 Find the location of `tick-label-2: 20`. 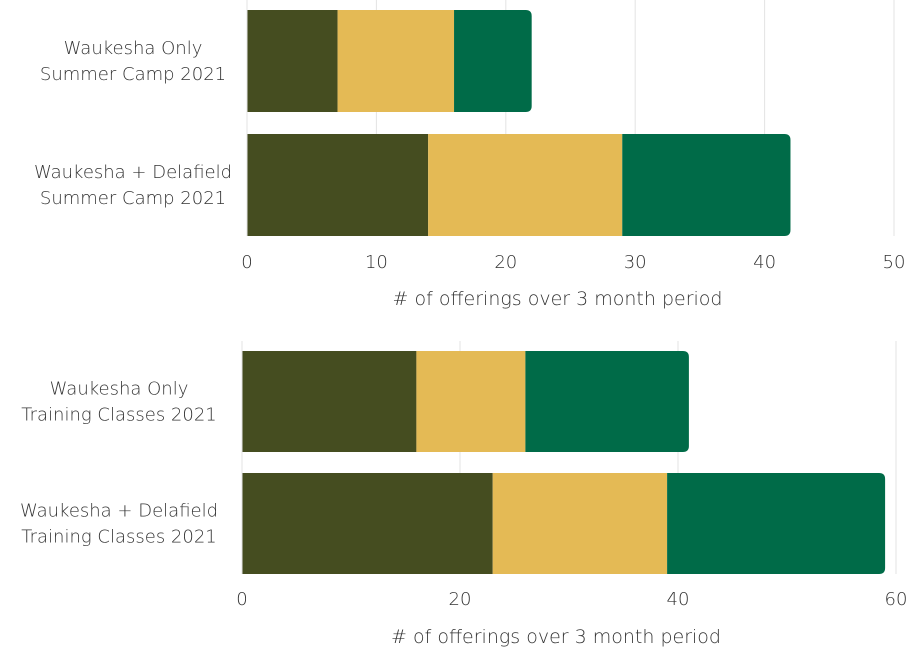

tick-label-2: 20 is located at coordinates (505, 262).